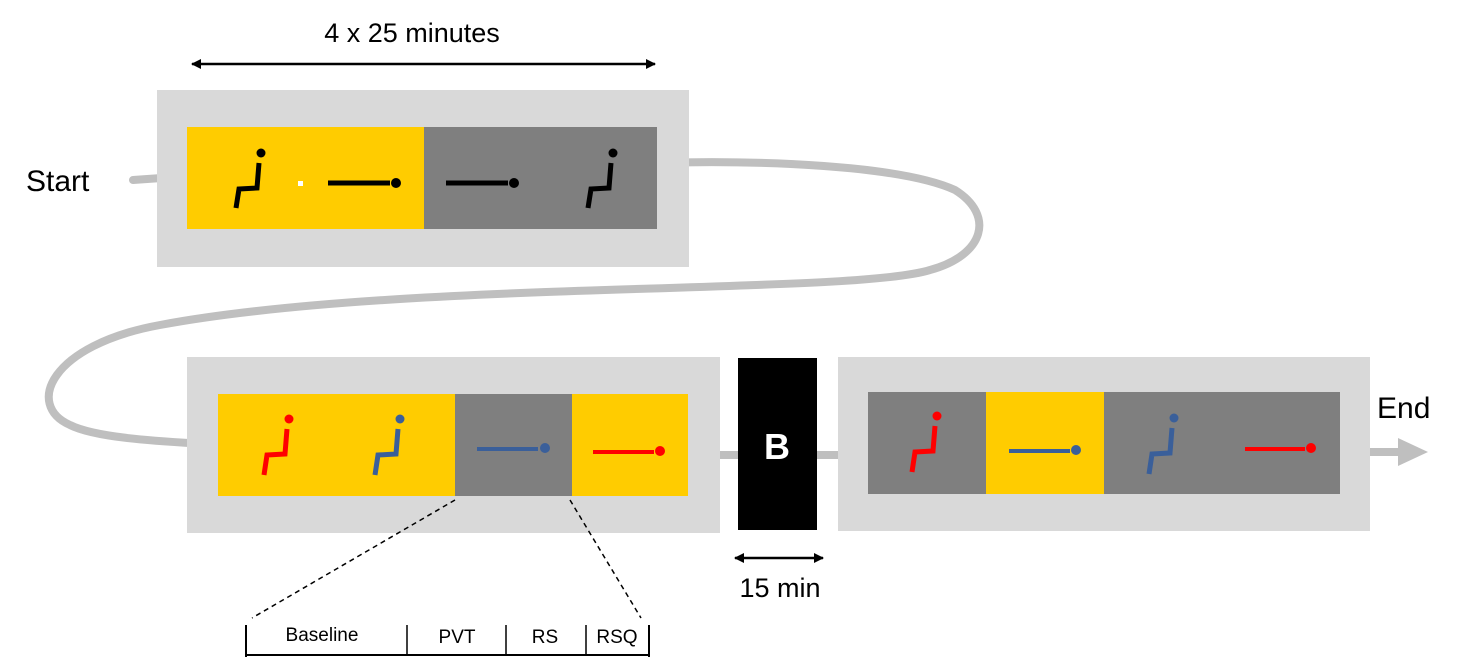  What do you see at coordinates (616, 637) in the screenshot?
I see `timeline-section-rsq: RSQ` at bounding box center [616, 637].